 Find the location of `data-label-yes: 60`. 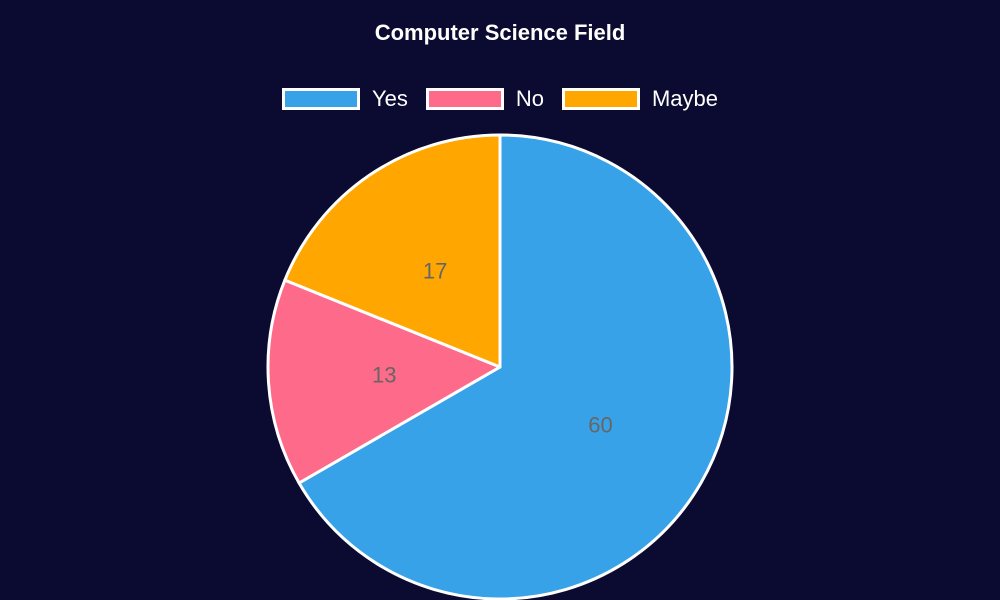

data-label-yes: 60 is located at coordinates (600, 425).